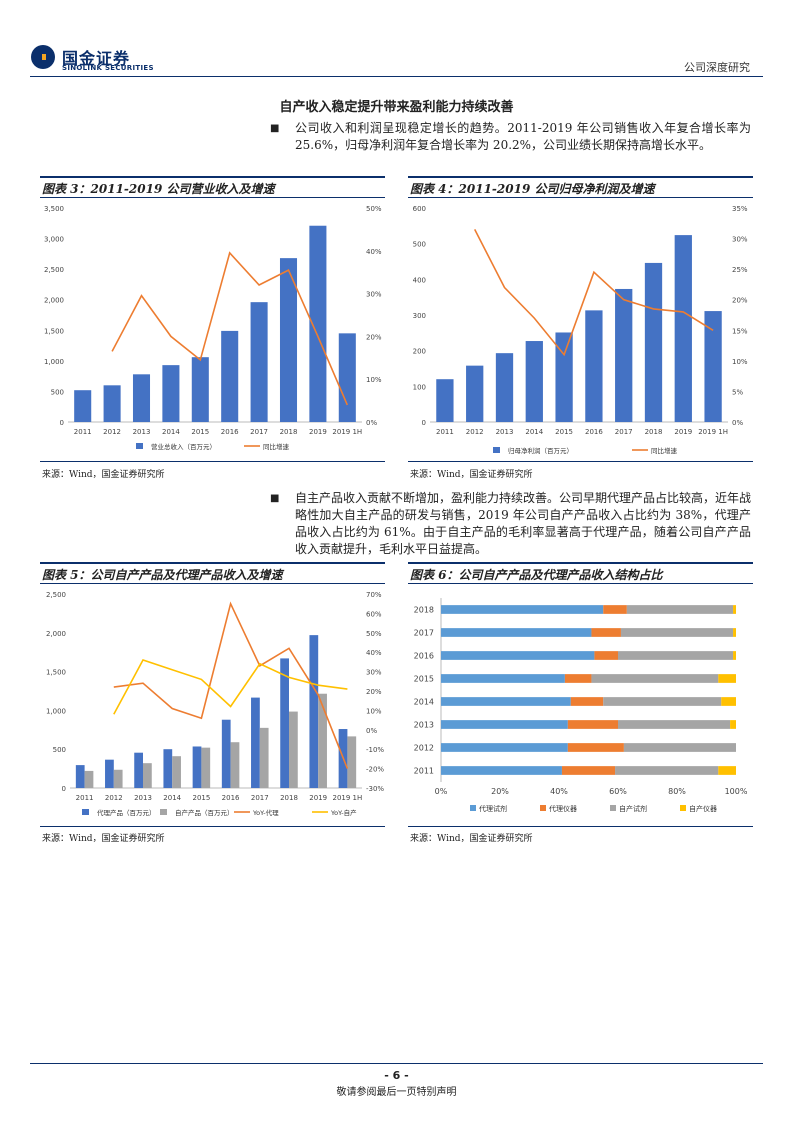 Image resolution: width=793 pixels, height=1122 pixels. I want to click on y-tick-label: 200, so click(419, 352).